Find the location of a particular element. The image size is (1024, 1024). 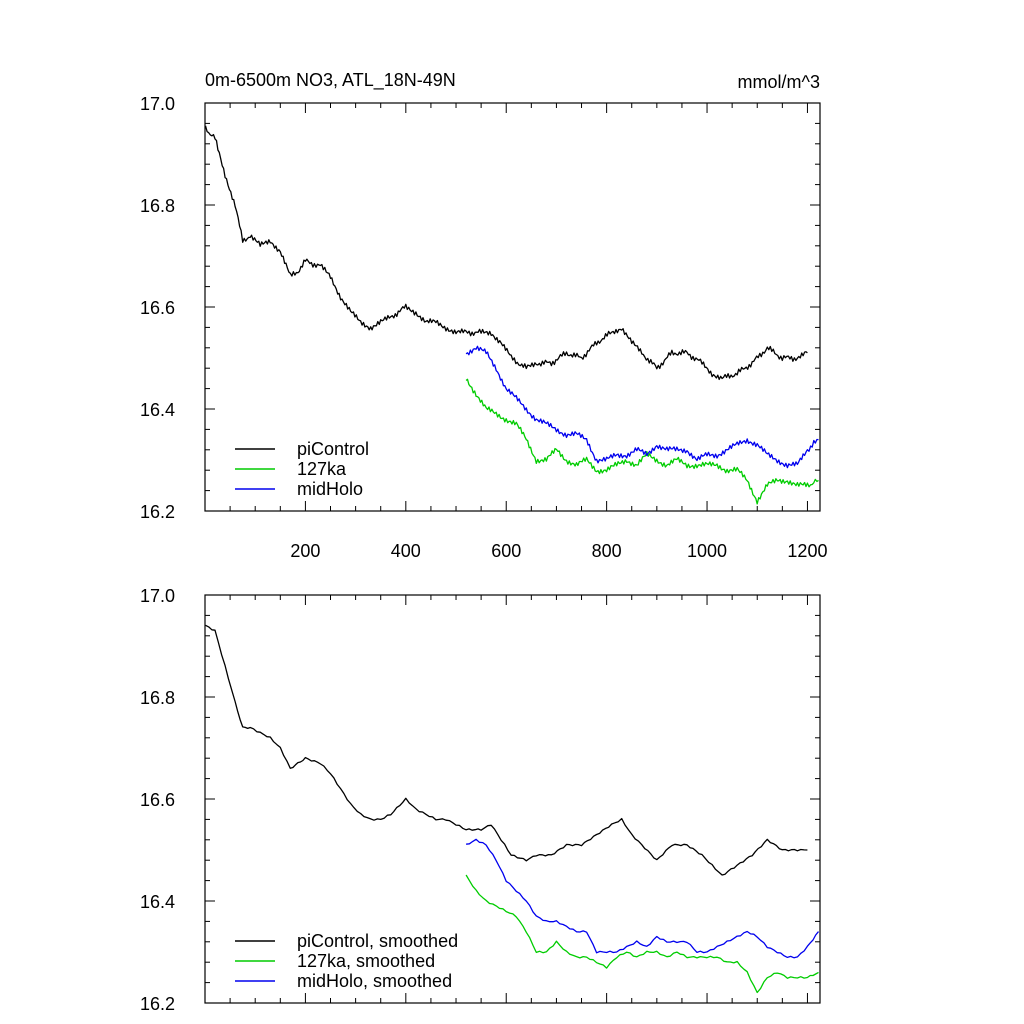

x-tick-label: 600 is located at coordinates (506, 551).